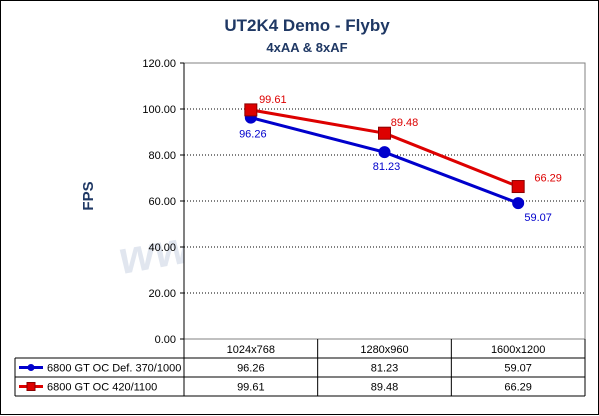 This screenshot has height=416, width=599. I want to click on table-cell: 96.26, so click(251, 369).